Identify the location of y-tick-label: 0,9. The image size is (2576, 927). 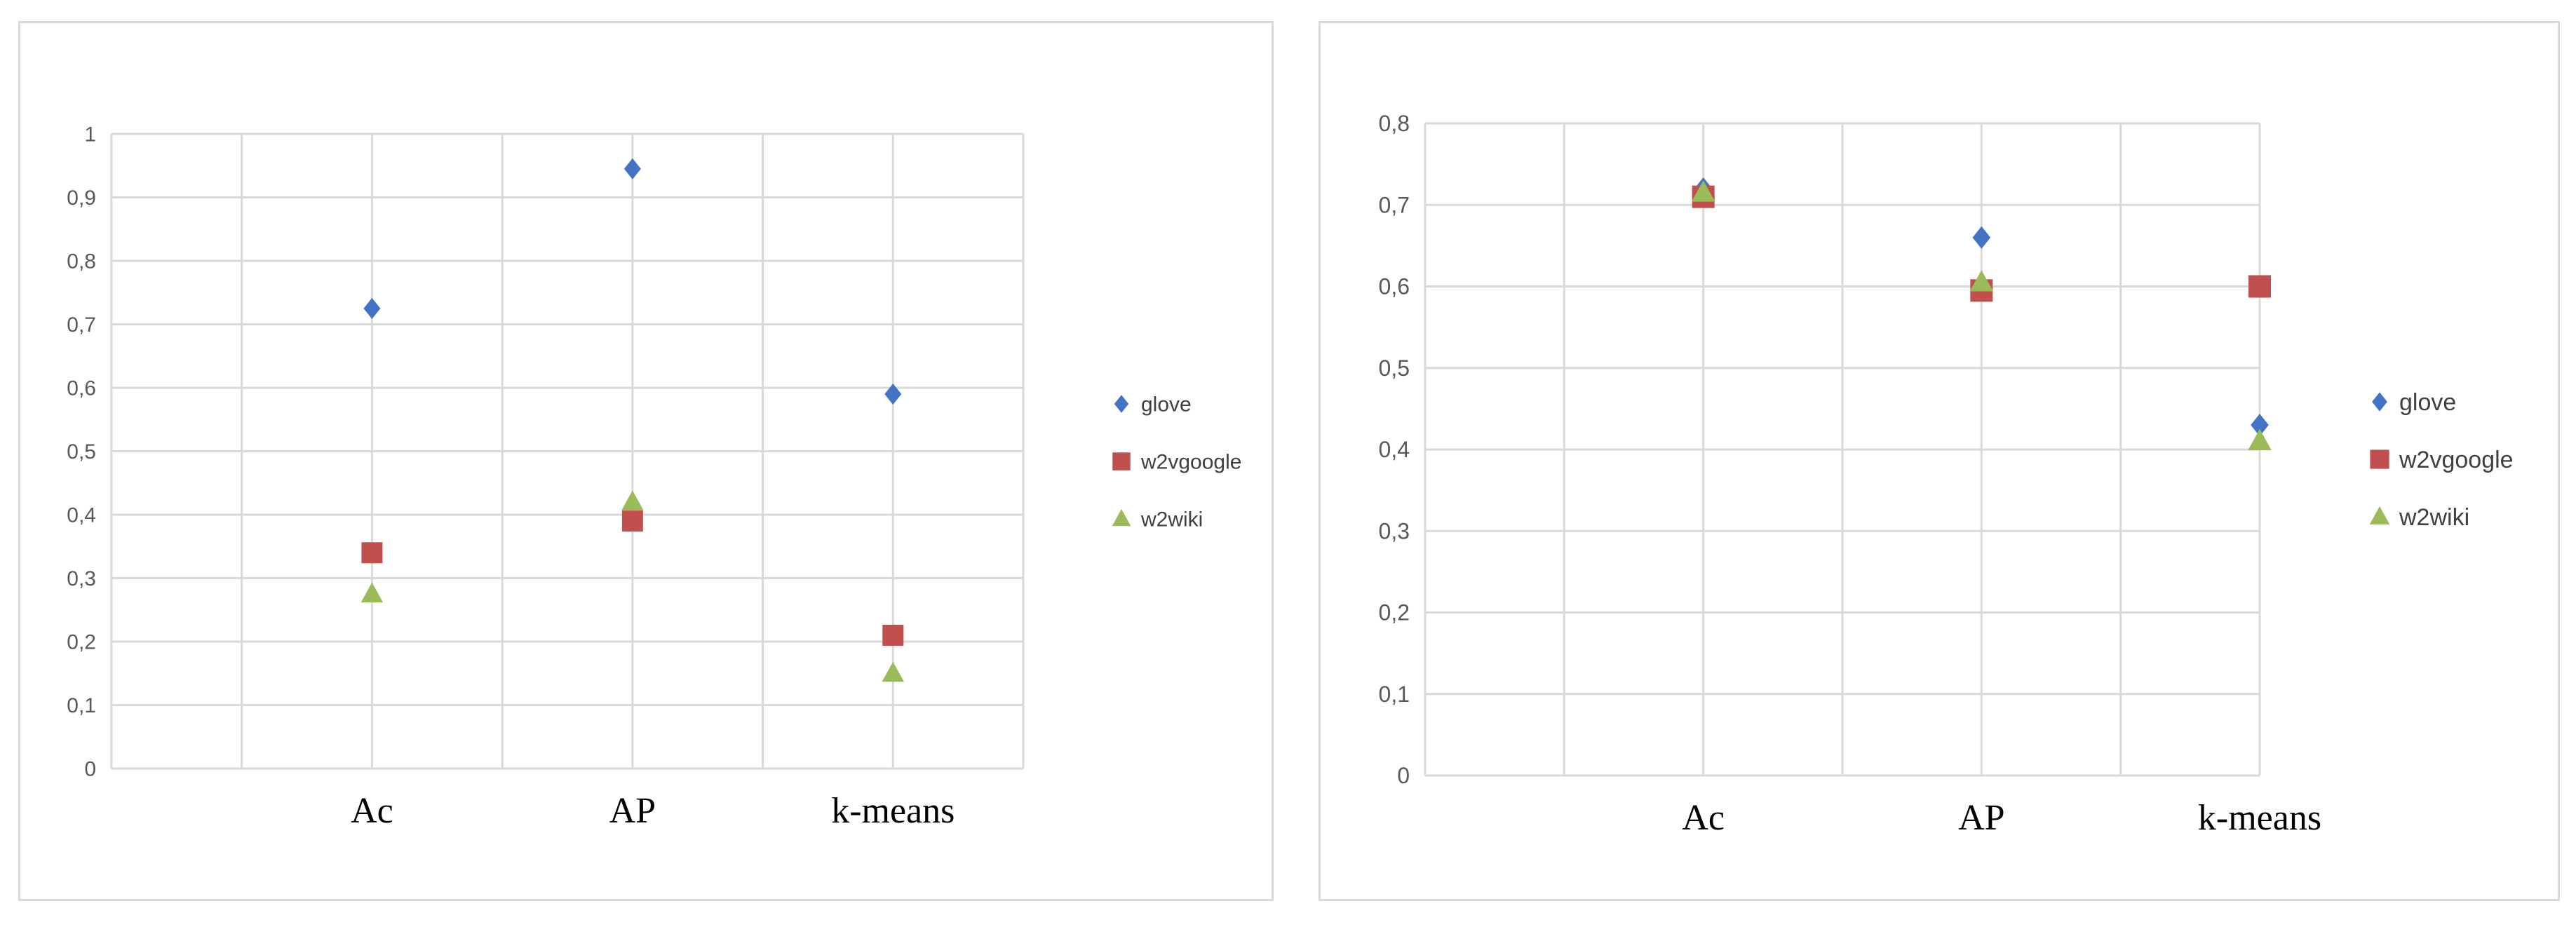
(81, 198).